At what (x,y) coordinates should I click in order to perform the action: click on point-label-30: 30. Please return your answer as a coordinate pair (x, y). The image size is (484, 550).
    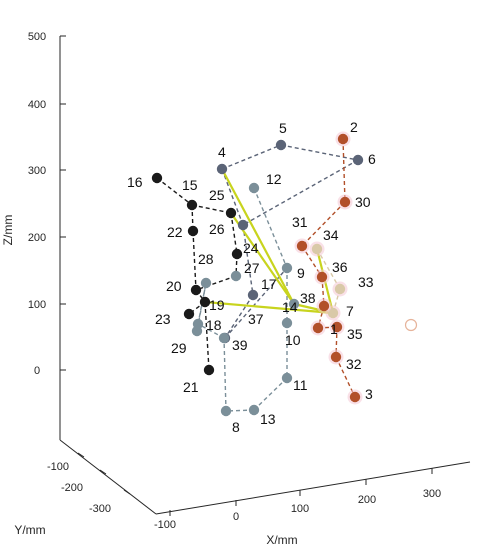
    Looking at the image, I should click on (363, 202).